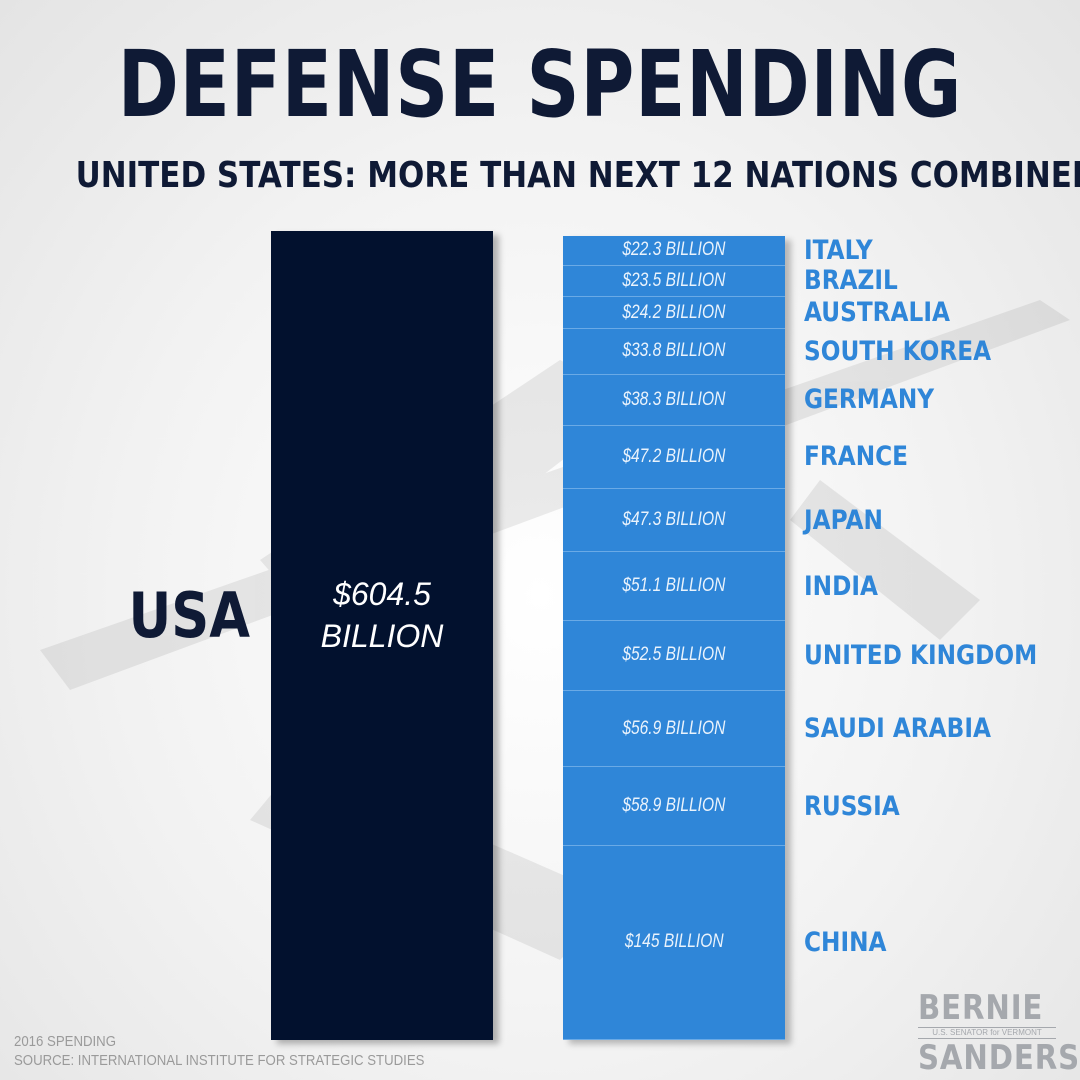  What do you see at coordinates (987, 1033) in the screenshot?
I see `logo-tagline: U.S. SENATOR for VERMONT` at bounding box center [987, 1033].